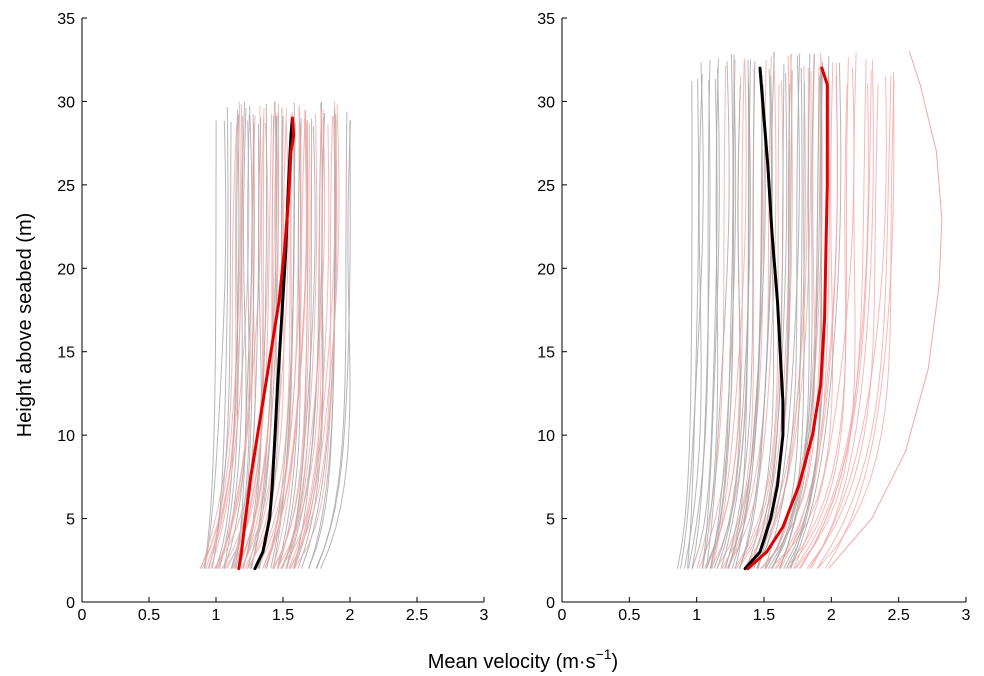 This screenshot has height=676, width=984. I want to click on outlier-profile-line, so click(885, 310).